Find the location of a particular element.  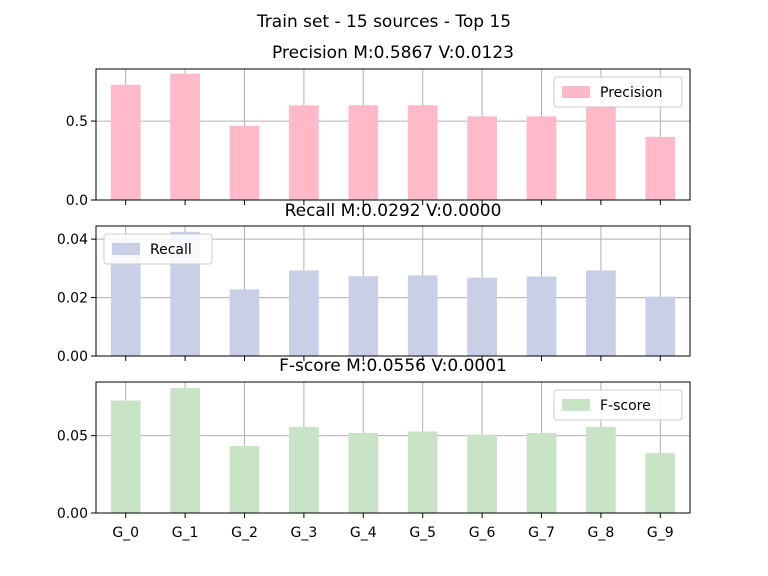

recall-legend-swatch is located at coordinates (126, 249).